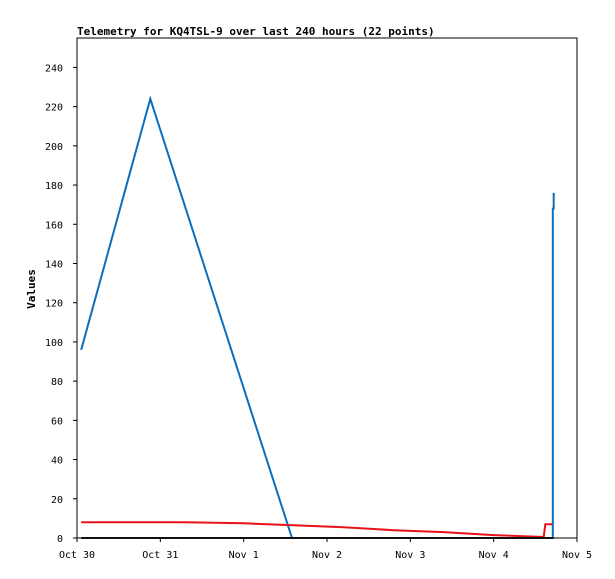  I want to click on y-axis: 0 20 40 60 80 100 120 140 160 180 200 220 240, so click(61, 304).